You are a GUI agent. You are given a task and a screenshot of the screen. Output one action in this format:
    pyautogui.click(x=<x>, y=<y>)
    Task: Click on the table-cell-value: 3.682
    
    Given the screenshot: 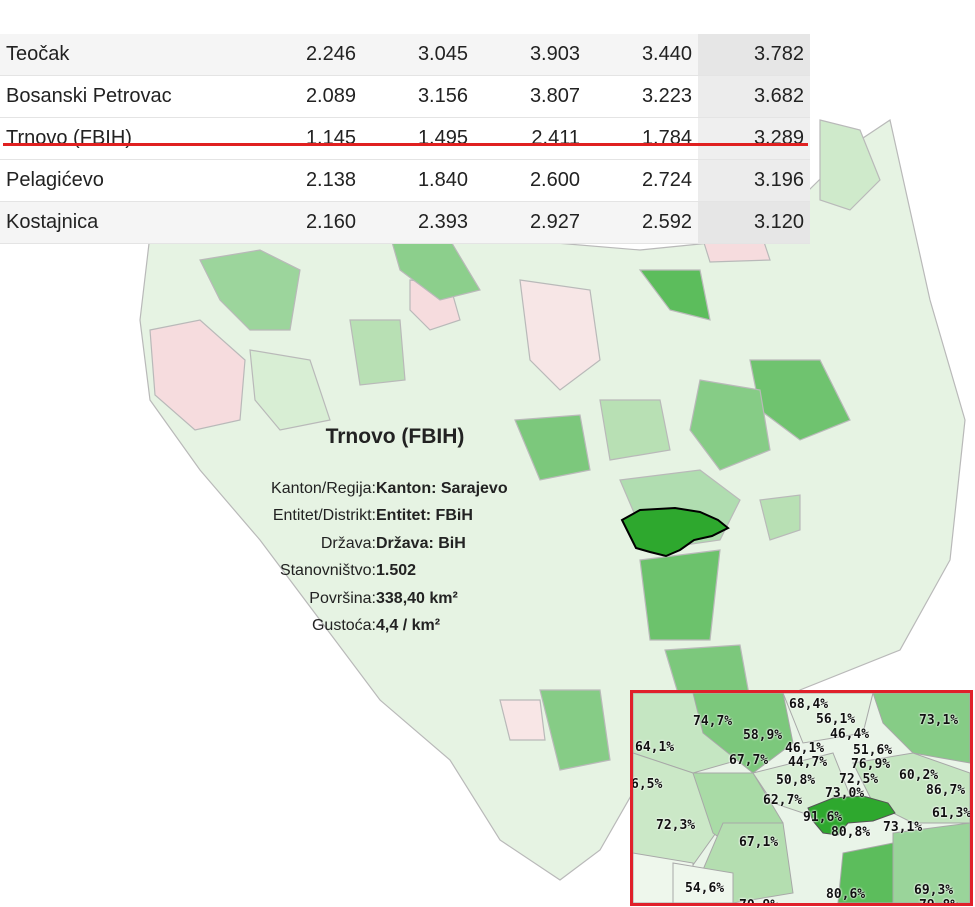 What is the action you would take?
    pyautogui.click(x=754, y=96)
    